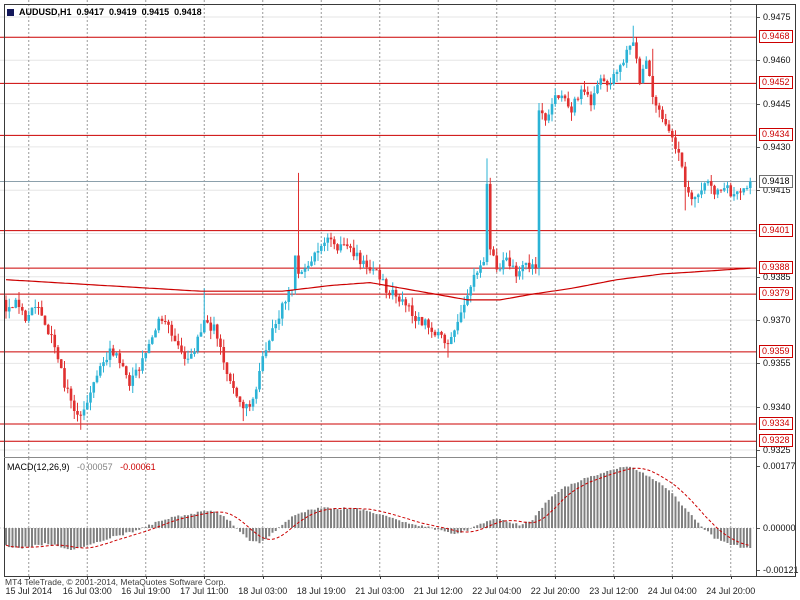  What do you see at coordinates (4, 290) in the screenshot?
I see `frame-left-border` at bounding box center [4, 290].